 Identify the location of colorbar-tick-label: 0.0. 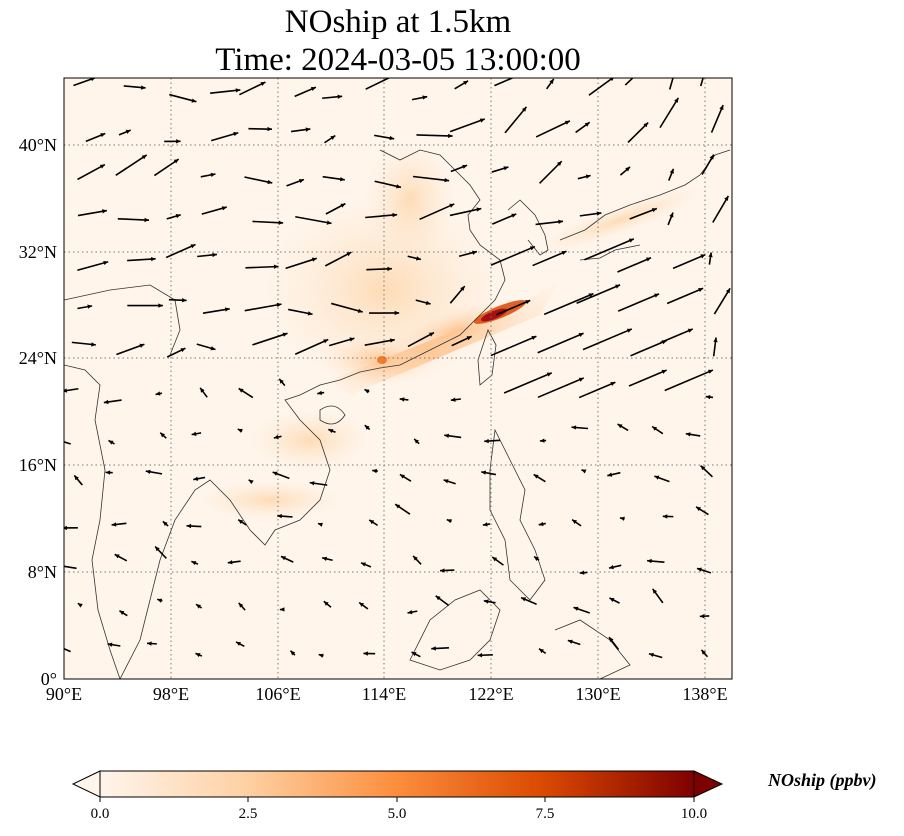
(100, 814).